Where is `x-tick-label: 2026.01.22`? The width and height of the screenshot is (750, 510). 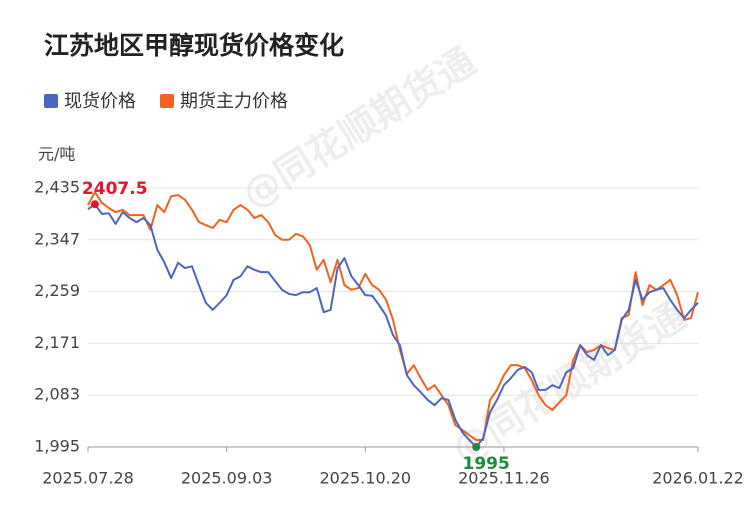 x-tick-label: 2026.01.22 is located at coordinates (698, 478).